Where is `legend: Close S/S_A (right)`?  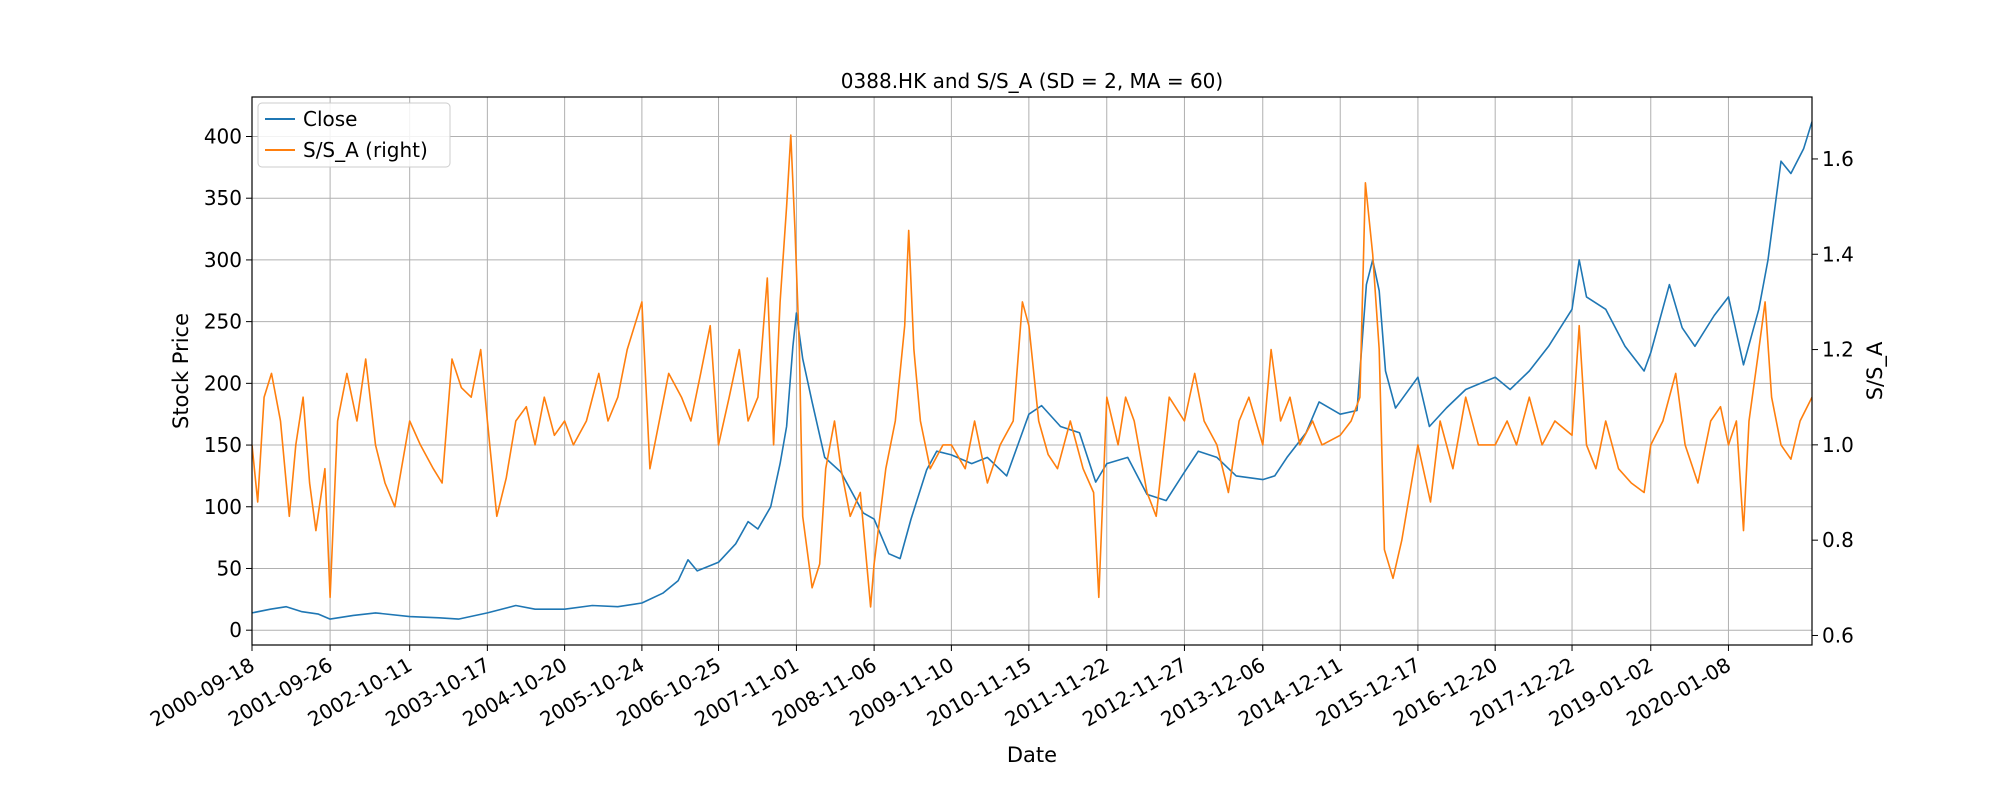
legend: Close S/S_A (right) is located at coordinates (354, 135).